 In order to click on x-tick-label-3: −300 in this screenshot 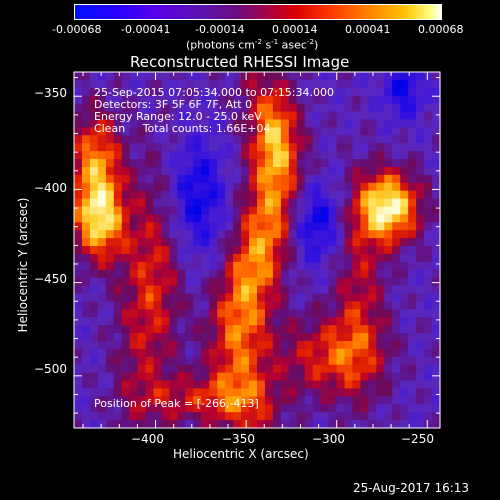, I will do `click(328, 439)`.